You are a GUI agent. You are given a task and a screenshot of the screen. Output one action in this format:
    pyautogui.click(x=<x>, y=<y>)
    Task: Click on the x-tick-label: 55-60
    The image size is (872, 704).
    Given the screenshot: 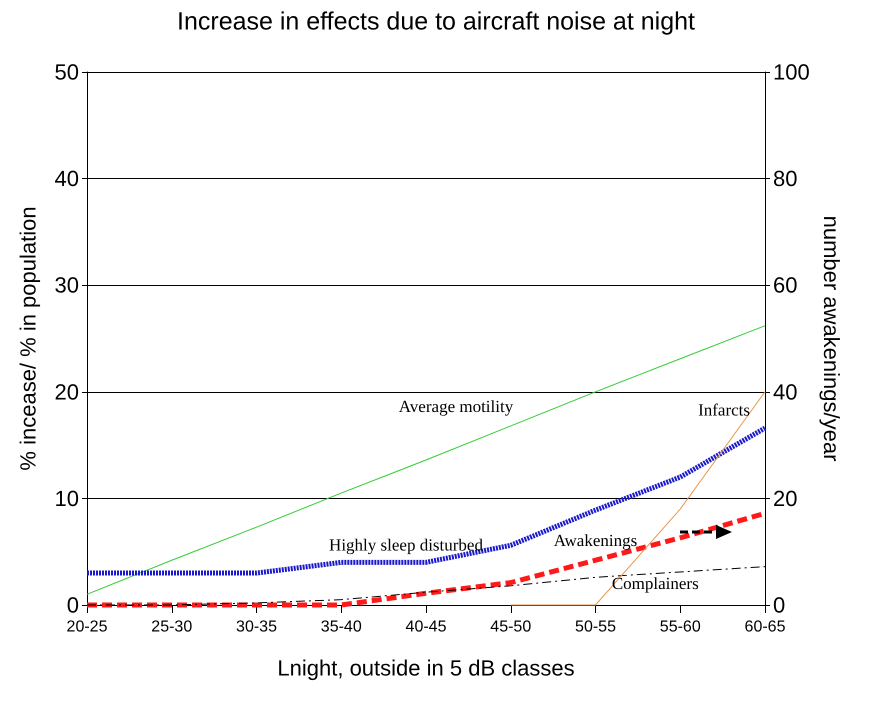 What is the action you would take?
    pyautogui.click(x=680, y=627)
    